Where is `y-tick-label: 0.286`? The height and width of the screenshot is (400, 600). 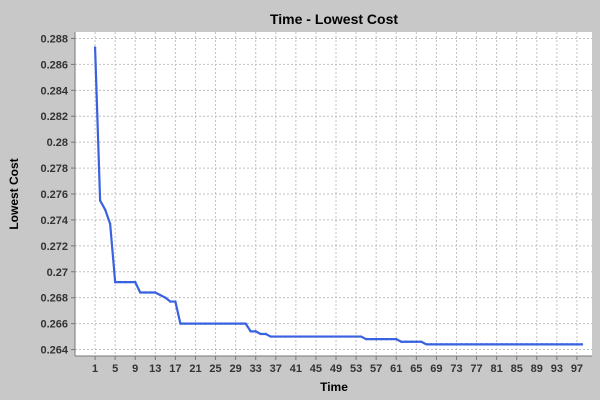 y-tick-label: 0.286 is located at coordinates (54, 65).